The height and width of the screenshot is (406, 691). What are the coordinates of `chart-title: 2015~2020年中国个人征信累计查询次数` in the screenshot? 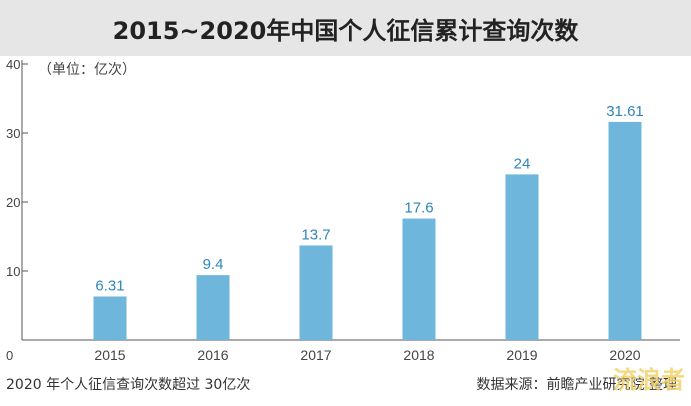 It's located at (345, 30).